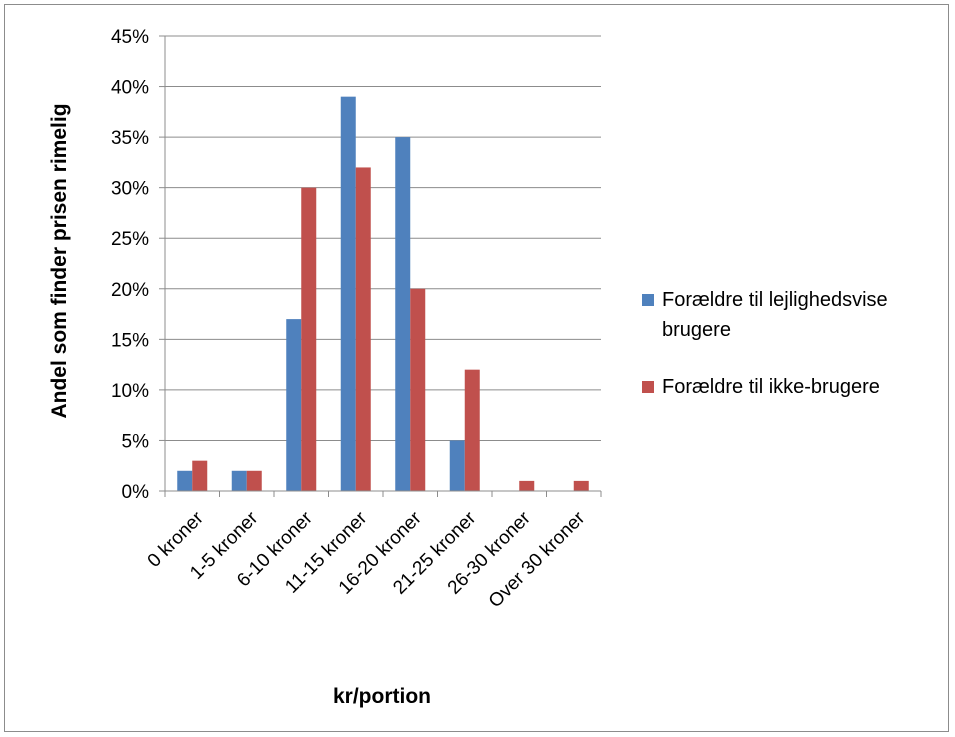 The width and height of the screenshot is (955, 737). Describe the element at coordinates (130, 88) in the screenshot. I see `y-tick-label: 40%` at that location.